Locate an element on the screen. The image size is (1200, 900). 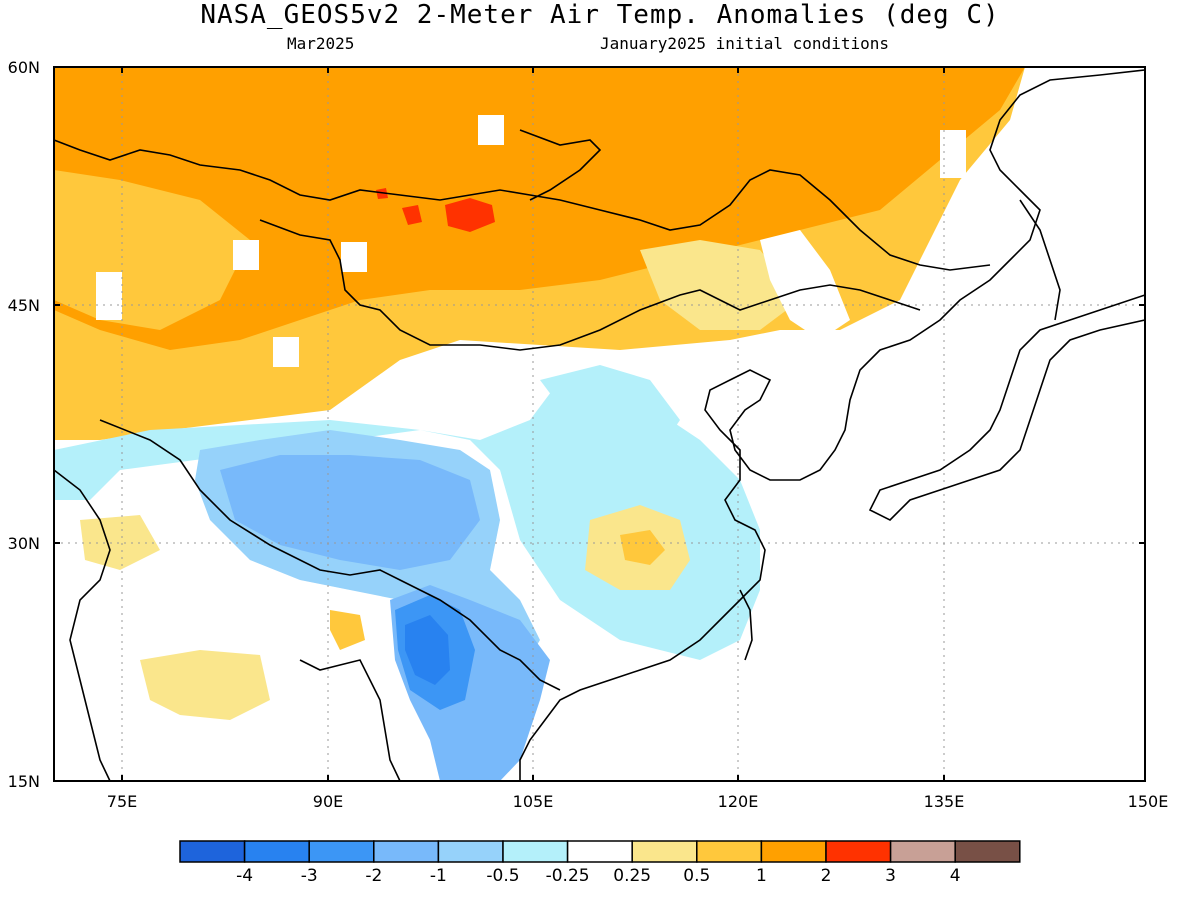
colorbar-label: 4 is located at coordinates (955, 876).